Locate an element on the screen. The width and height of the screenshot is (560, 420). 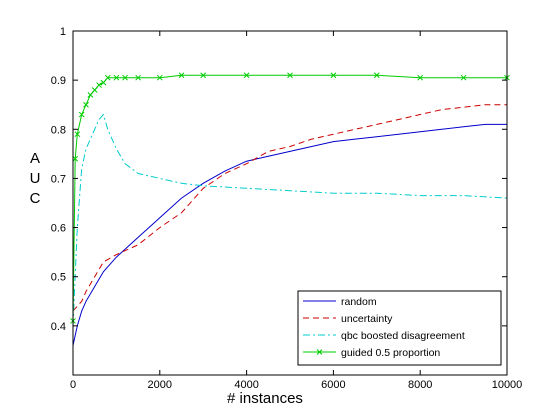
legend-box is located at coordinates (399, 328).